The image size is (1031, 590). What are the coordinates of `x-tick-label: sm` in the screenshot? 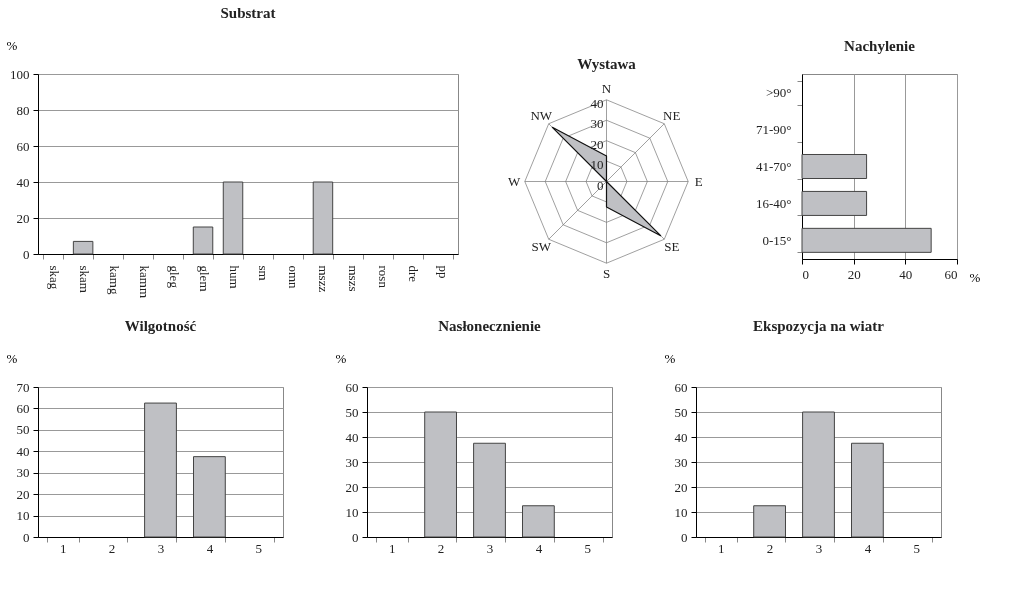 It's located at (264, 273).